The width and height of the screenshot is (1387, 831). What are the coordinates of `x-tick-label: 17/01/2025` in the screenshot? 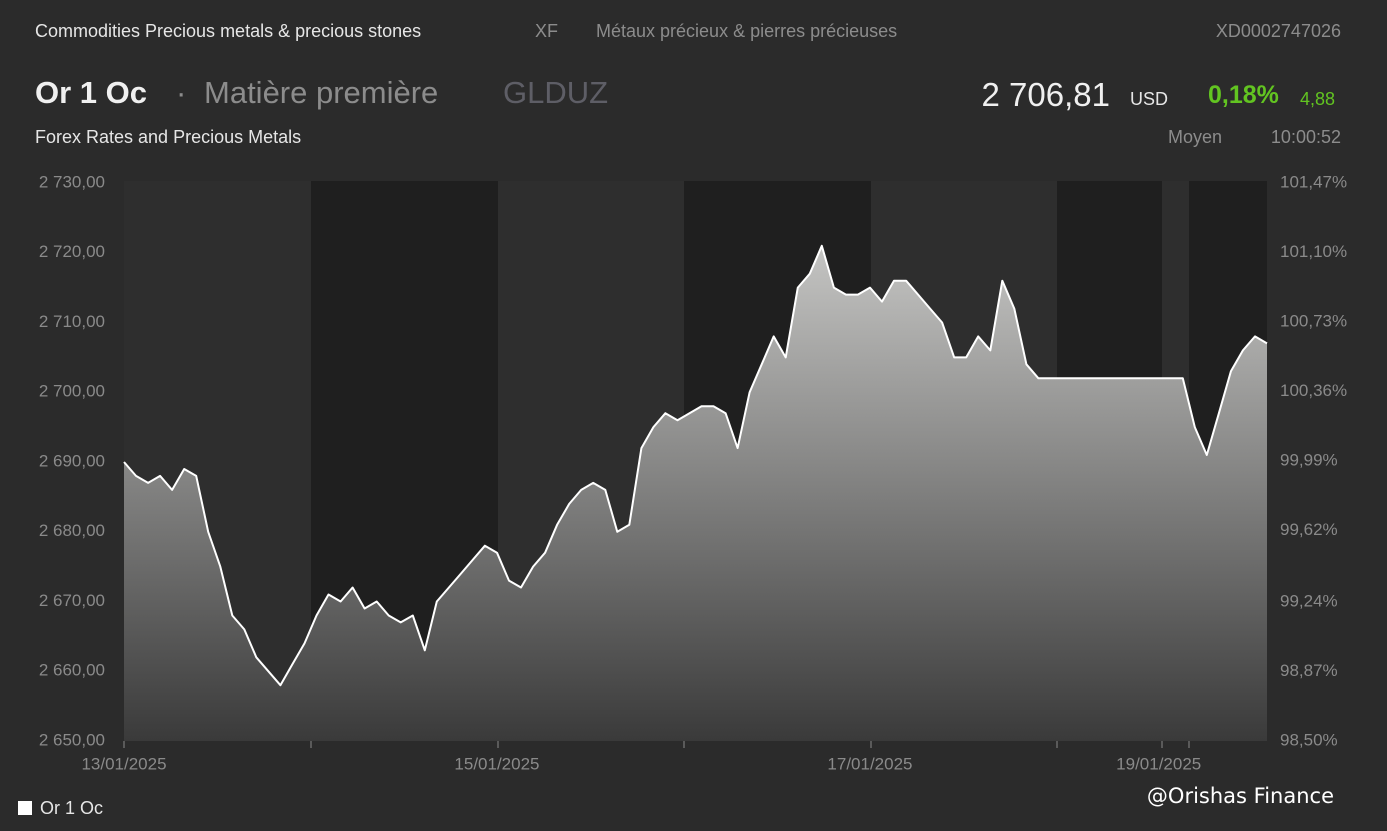 It's located at (869, 763).